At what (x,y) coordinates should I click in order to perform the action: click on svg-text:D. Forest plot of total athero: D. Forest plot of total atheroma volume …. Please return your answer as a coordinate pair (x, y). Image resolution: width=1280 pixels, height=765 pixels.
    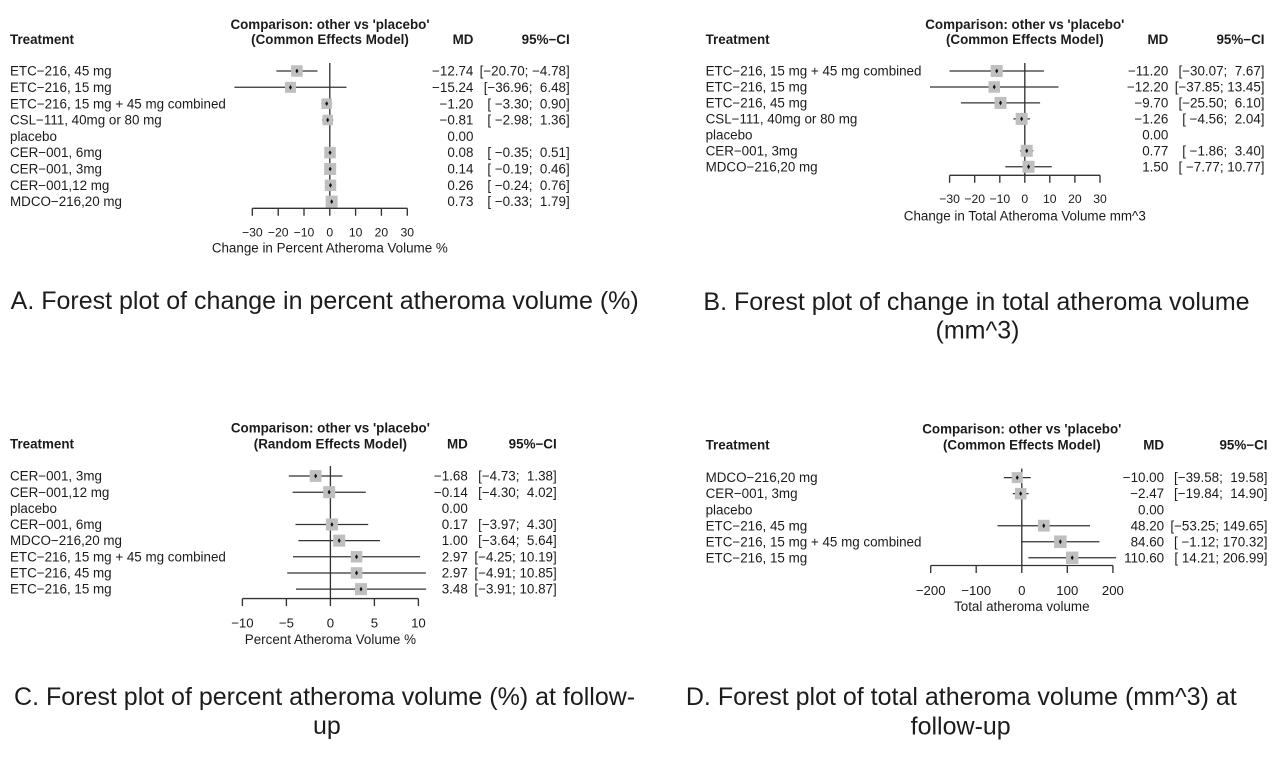
    Looking at the image, I should click on (961, 697).